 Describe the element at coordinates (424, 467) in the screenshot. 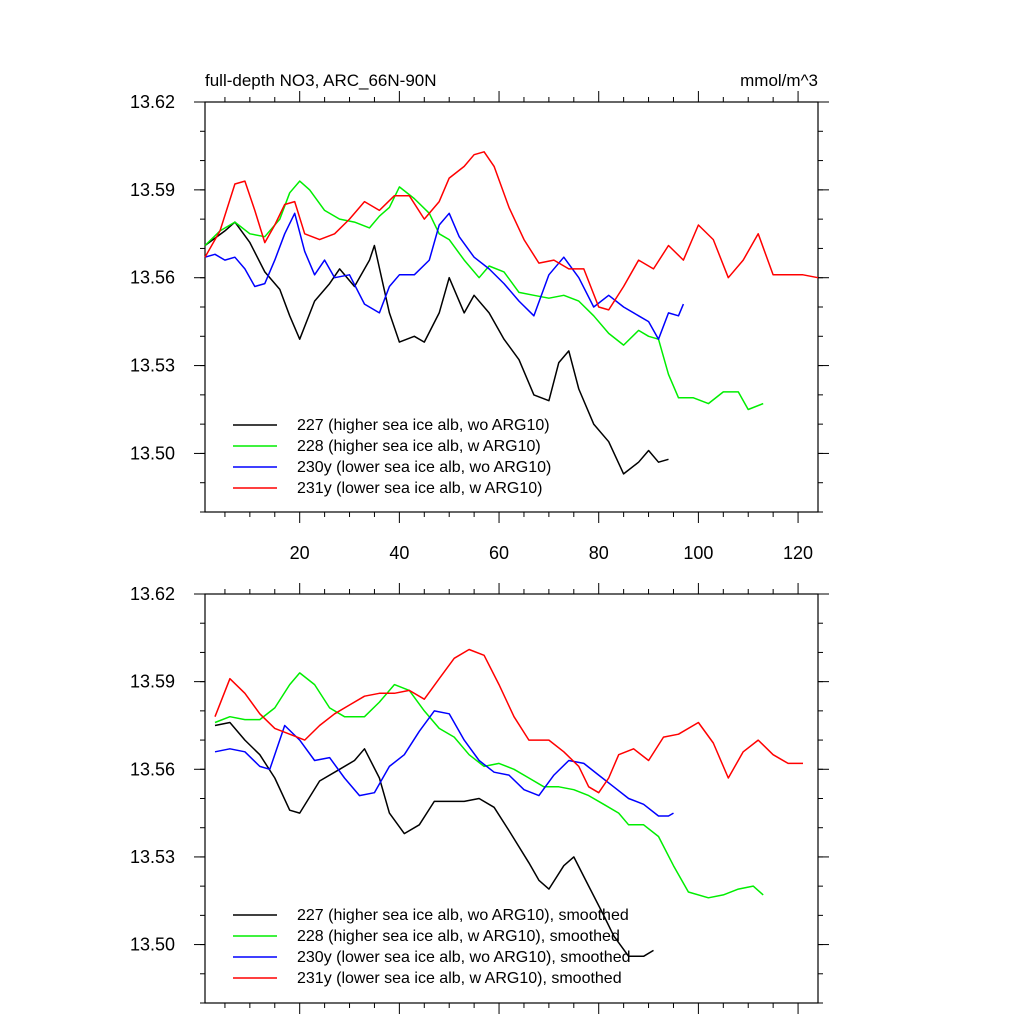

I see `legend-label: 230y (lower sea ice alb, wo ARG10)` at that location.